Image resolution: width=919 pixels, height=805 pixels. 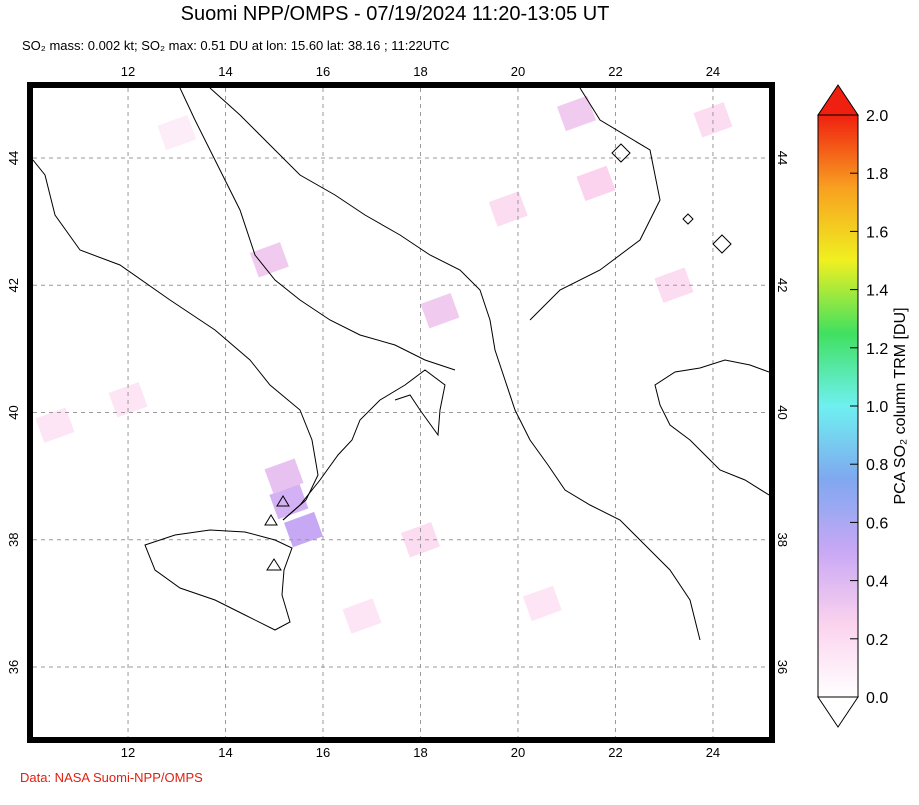 What do you see at coordinates (900, 405) in the screenshot?
I see `colorbar-label: PCA SO₂ column TRM [DU]` at bounding box center [900, 405].